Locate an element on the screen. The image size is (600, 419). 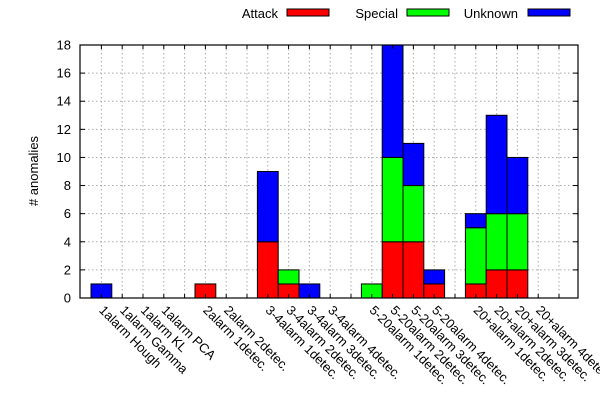
legend-swatch-unknown is located at coordinates (549, 12).